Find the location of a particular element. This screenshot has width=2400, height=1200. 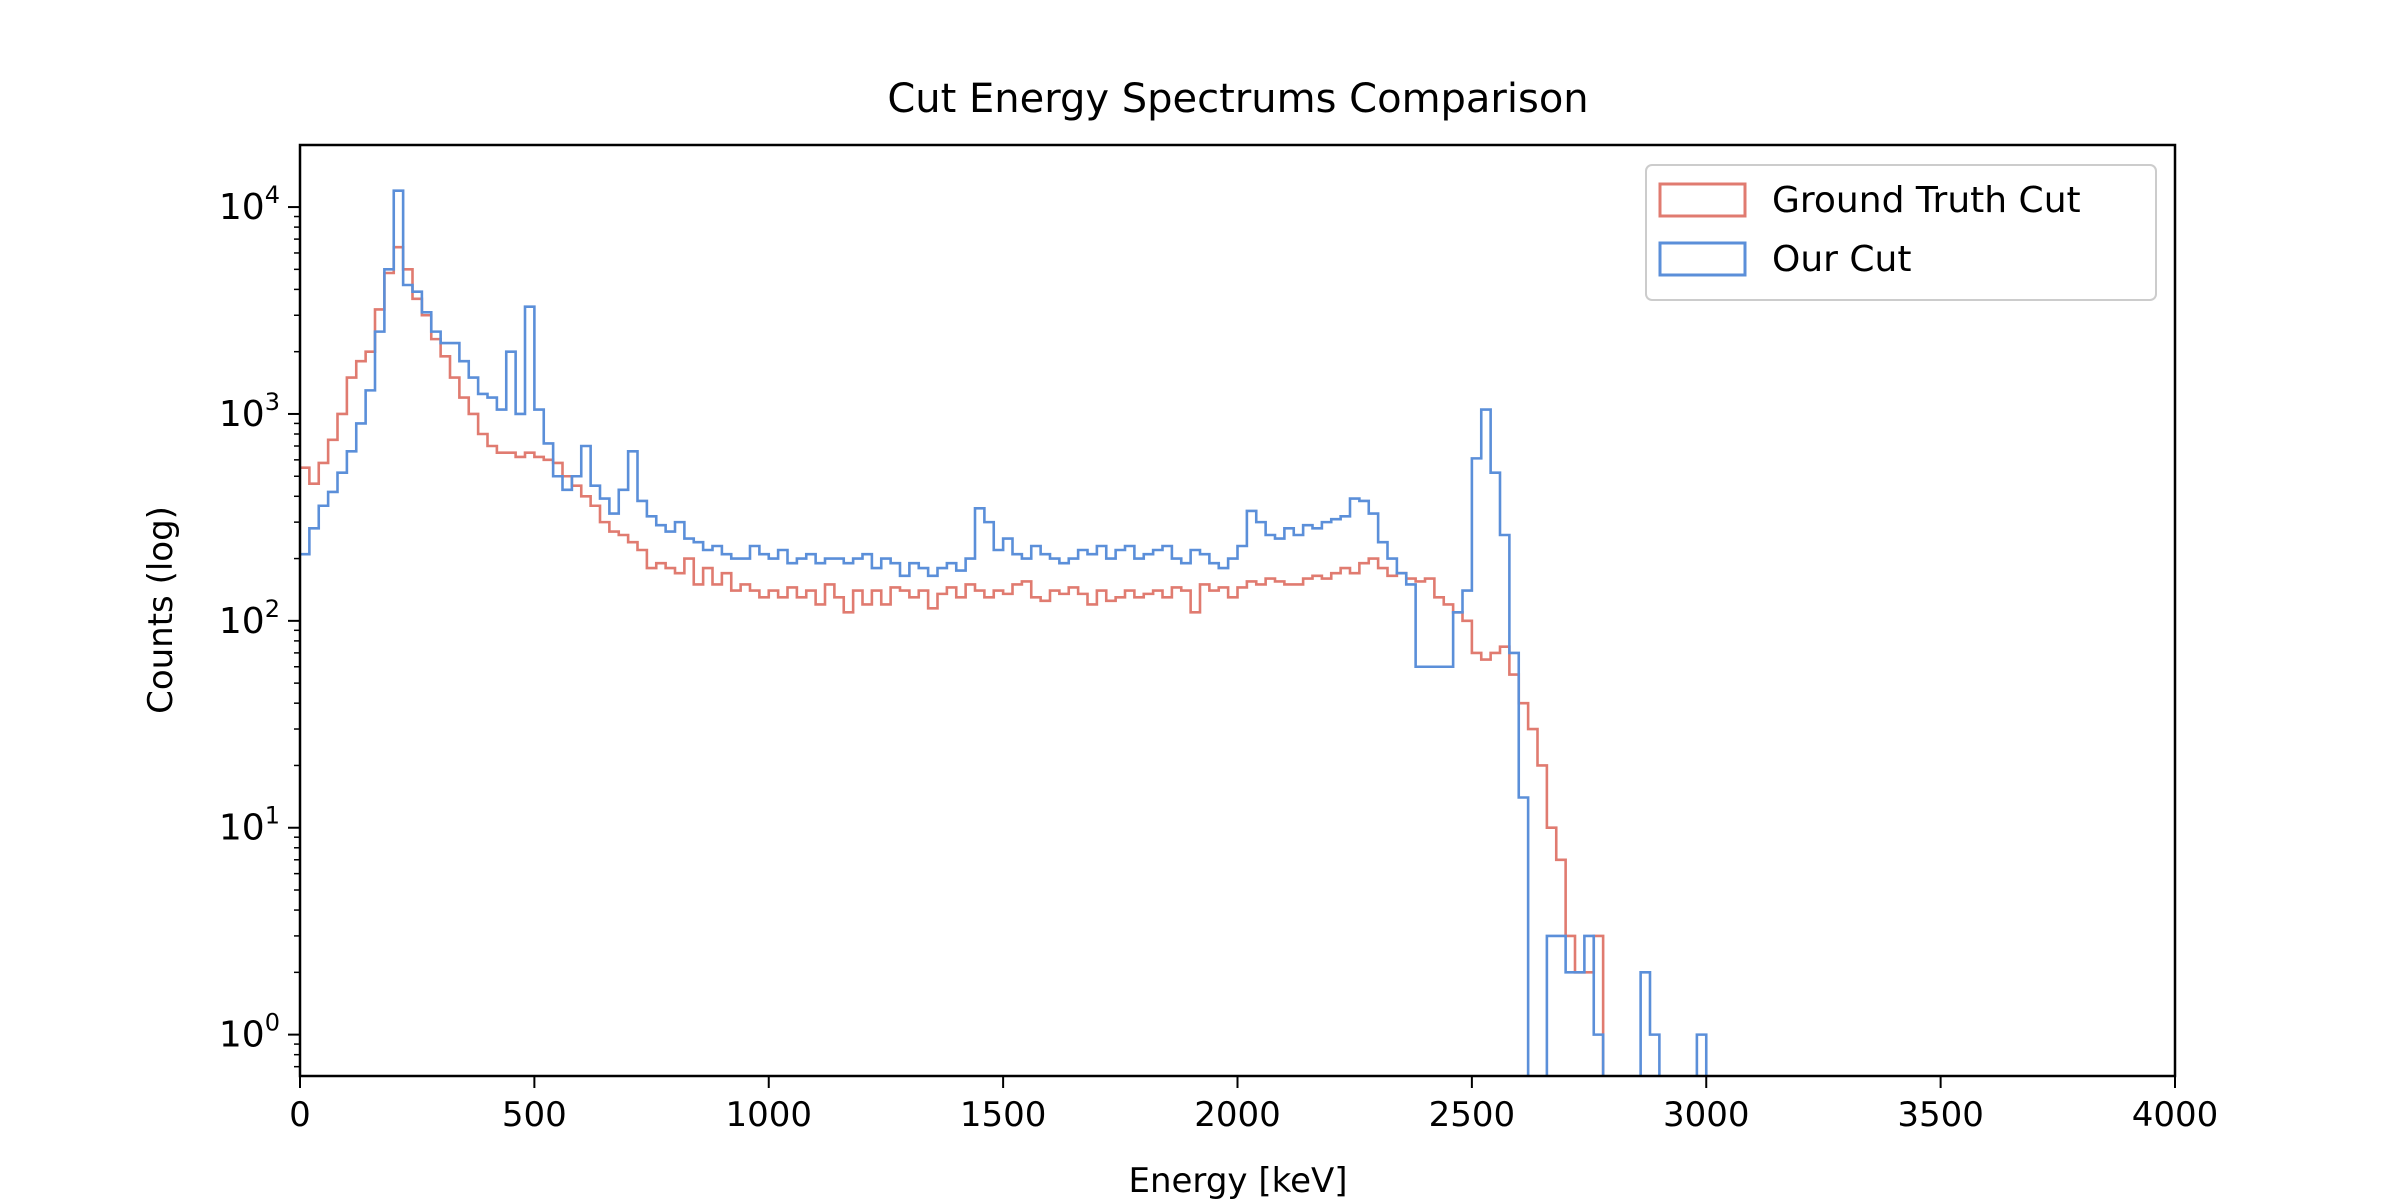

legend-frame is located at coordinates (1901, 232).